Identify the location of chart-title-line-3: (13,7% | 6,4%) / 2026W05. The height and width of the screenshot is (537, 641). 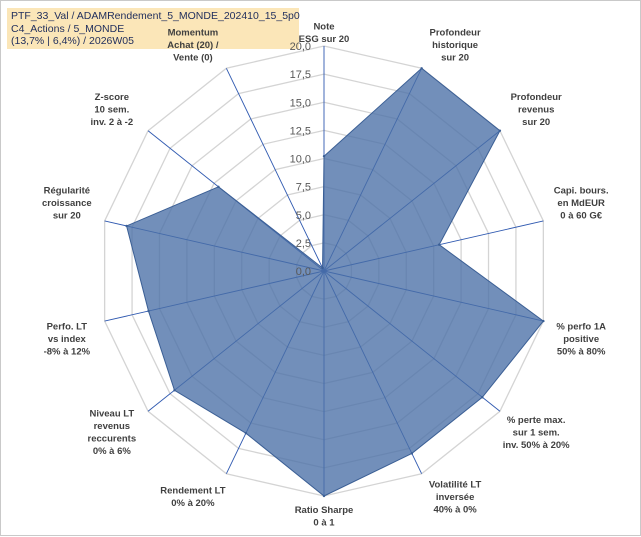
(72, 41).